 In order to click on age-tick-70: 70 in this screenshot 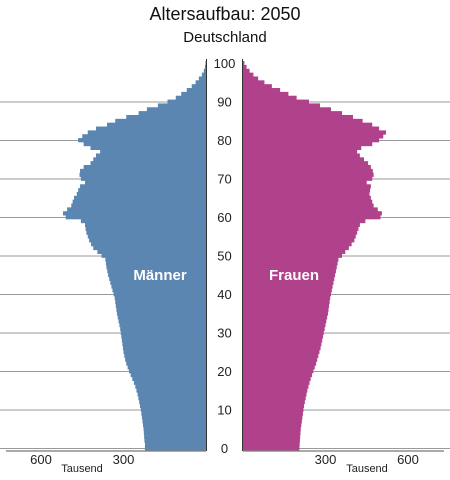, I will do `click(224, 179)`.